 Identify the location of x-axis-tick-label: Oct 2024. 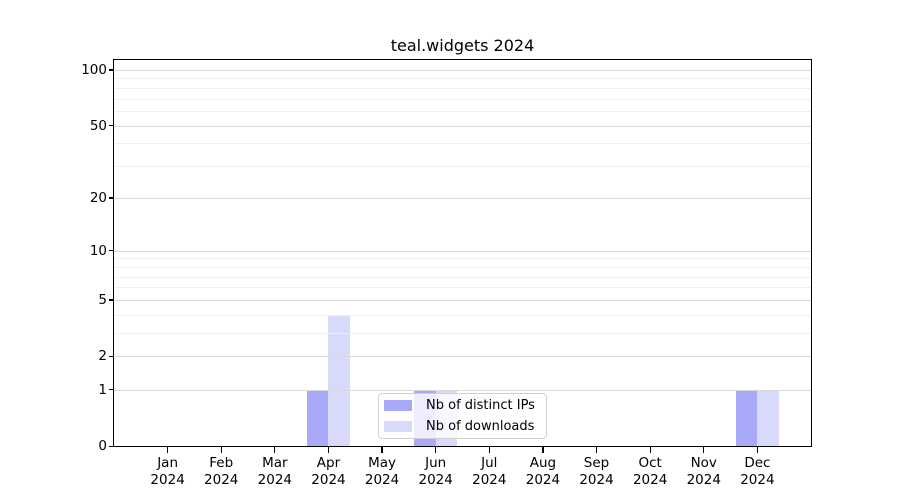
(650, 472).